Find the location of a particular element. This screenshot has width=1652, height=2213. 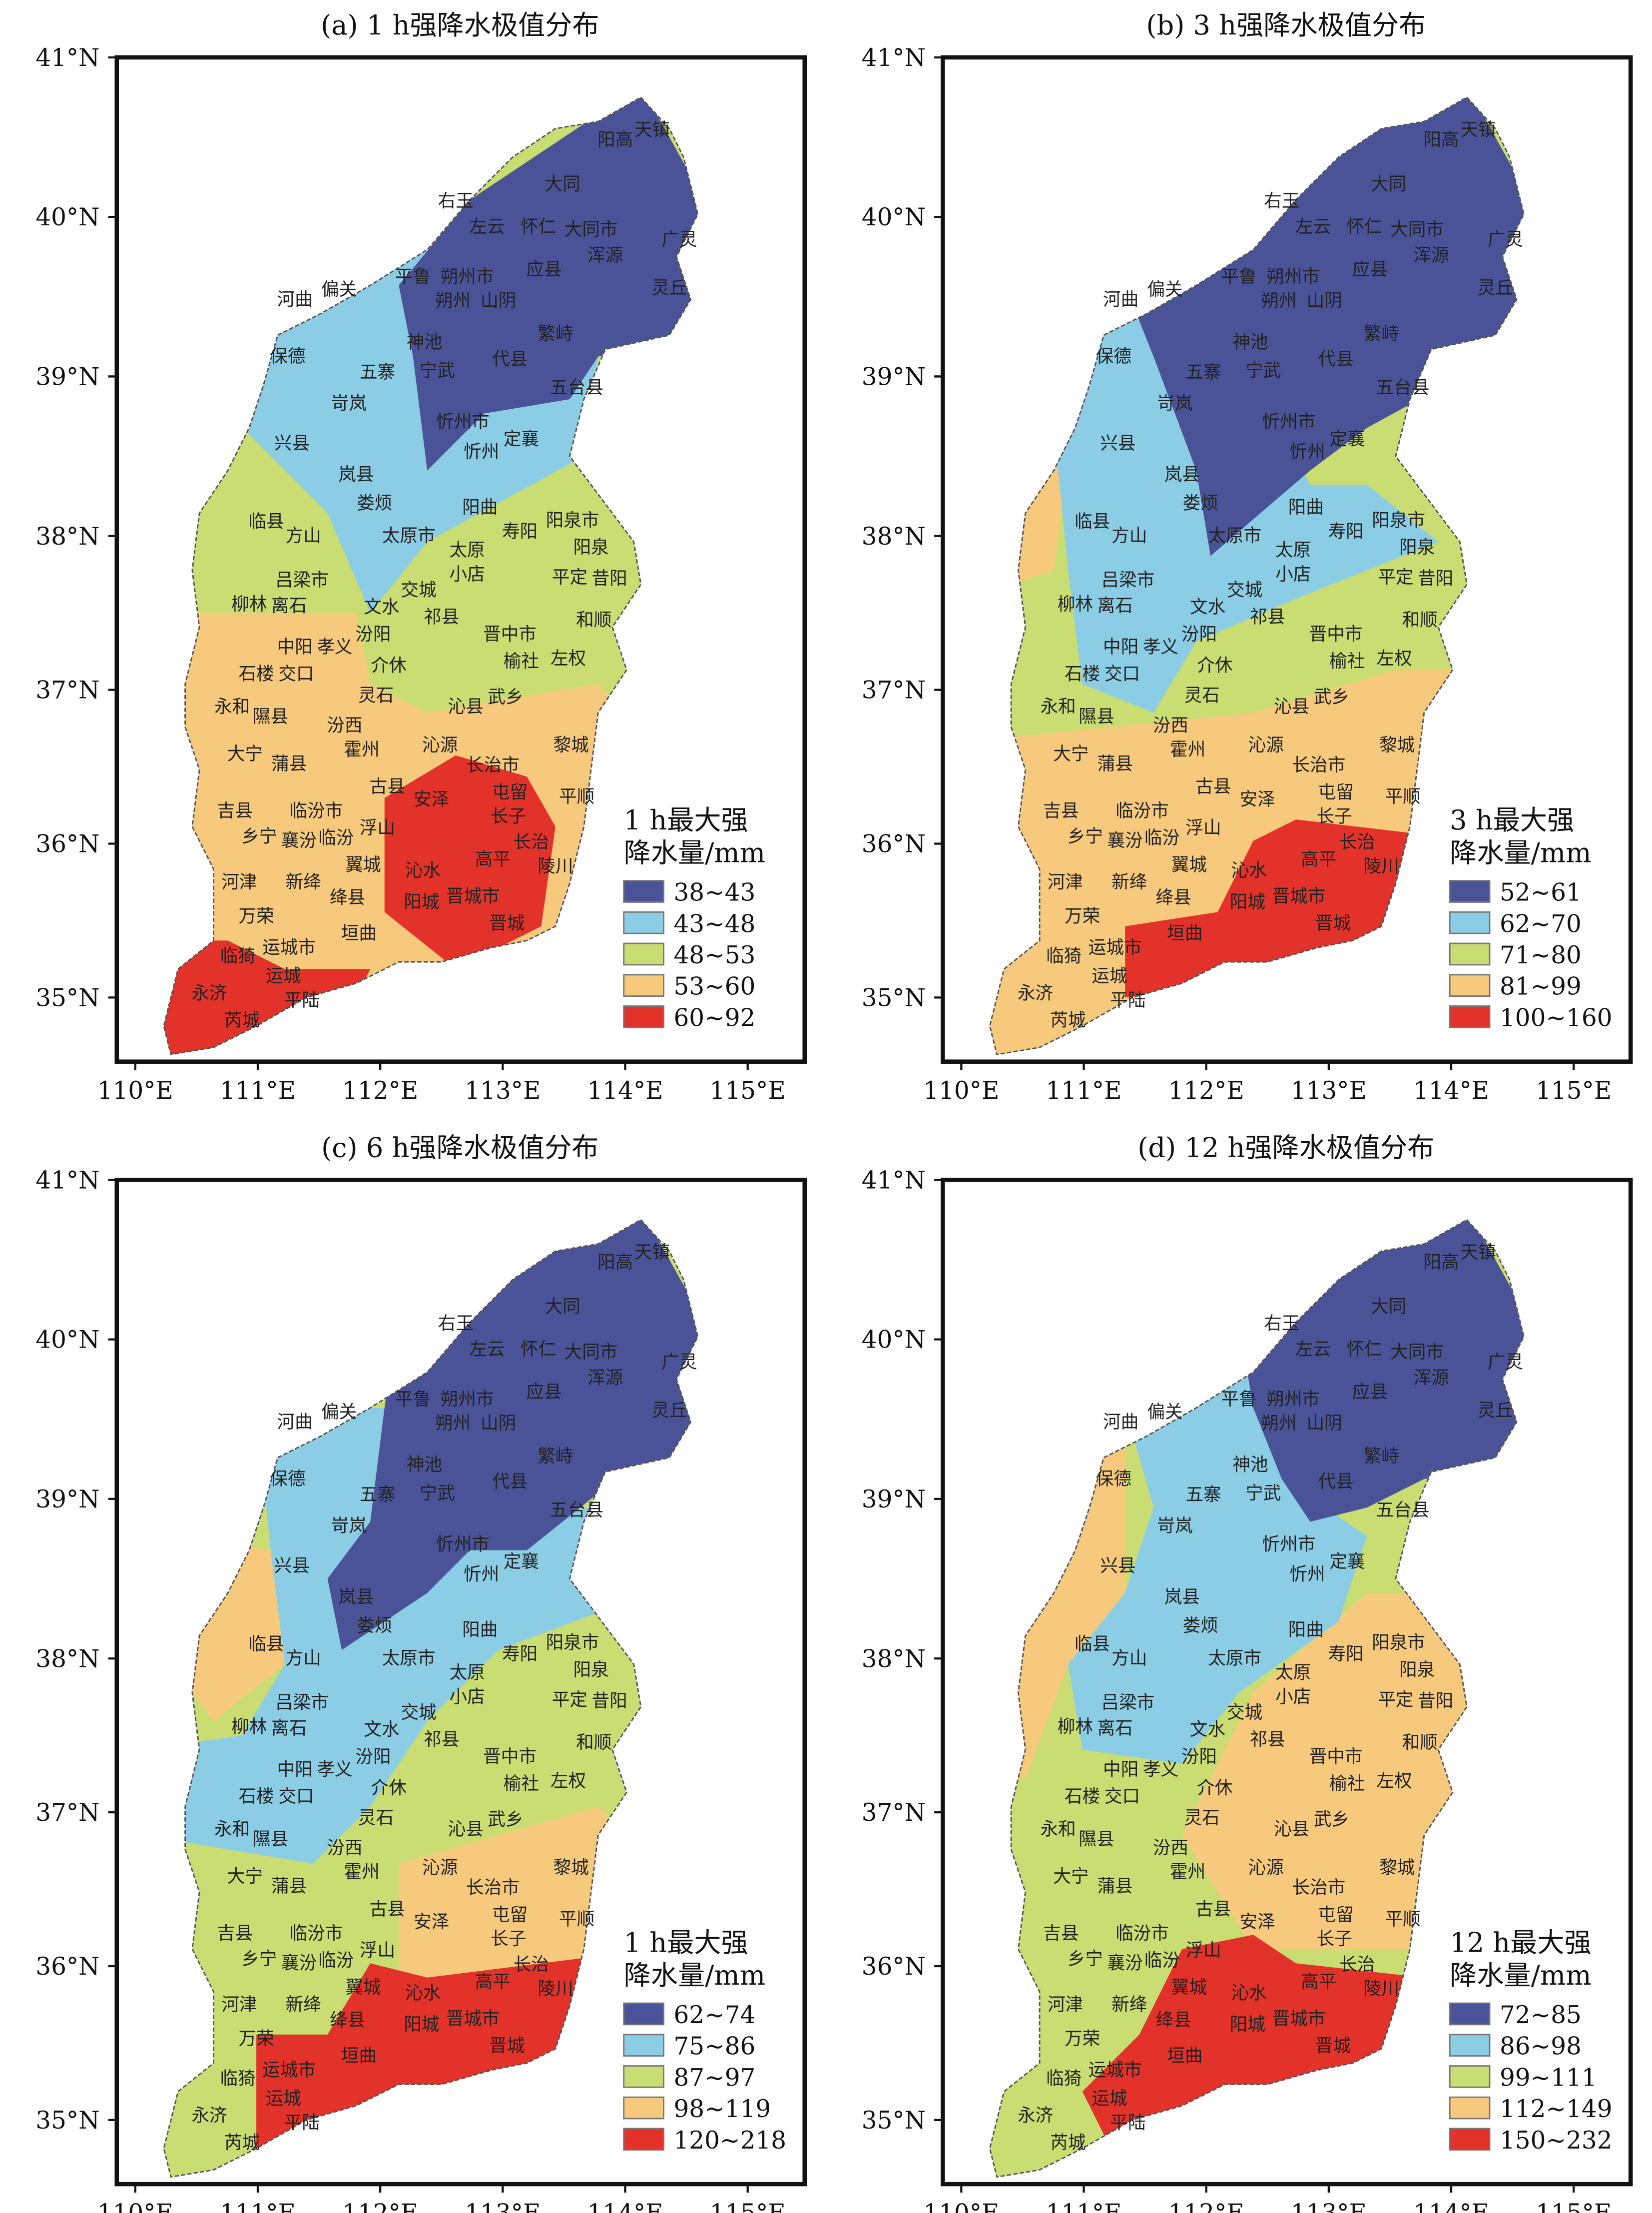

legend-label: 86~98 is located at coordinates (1541, 2047).